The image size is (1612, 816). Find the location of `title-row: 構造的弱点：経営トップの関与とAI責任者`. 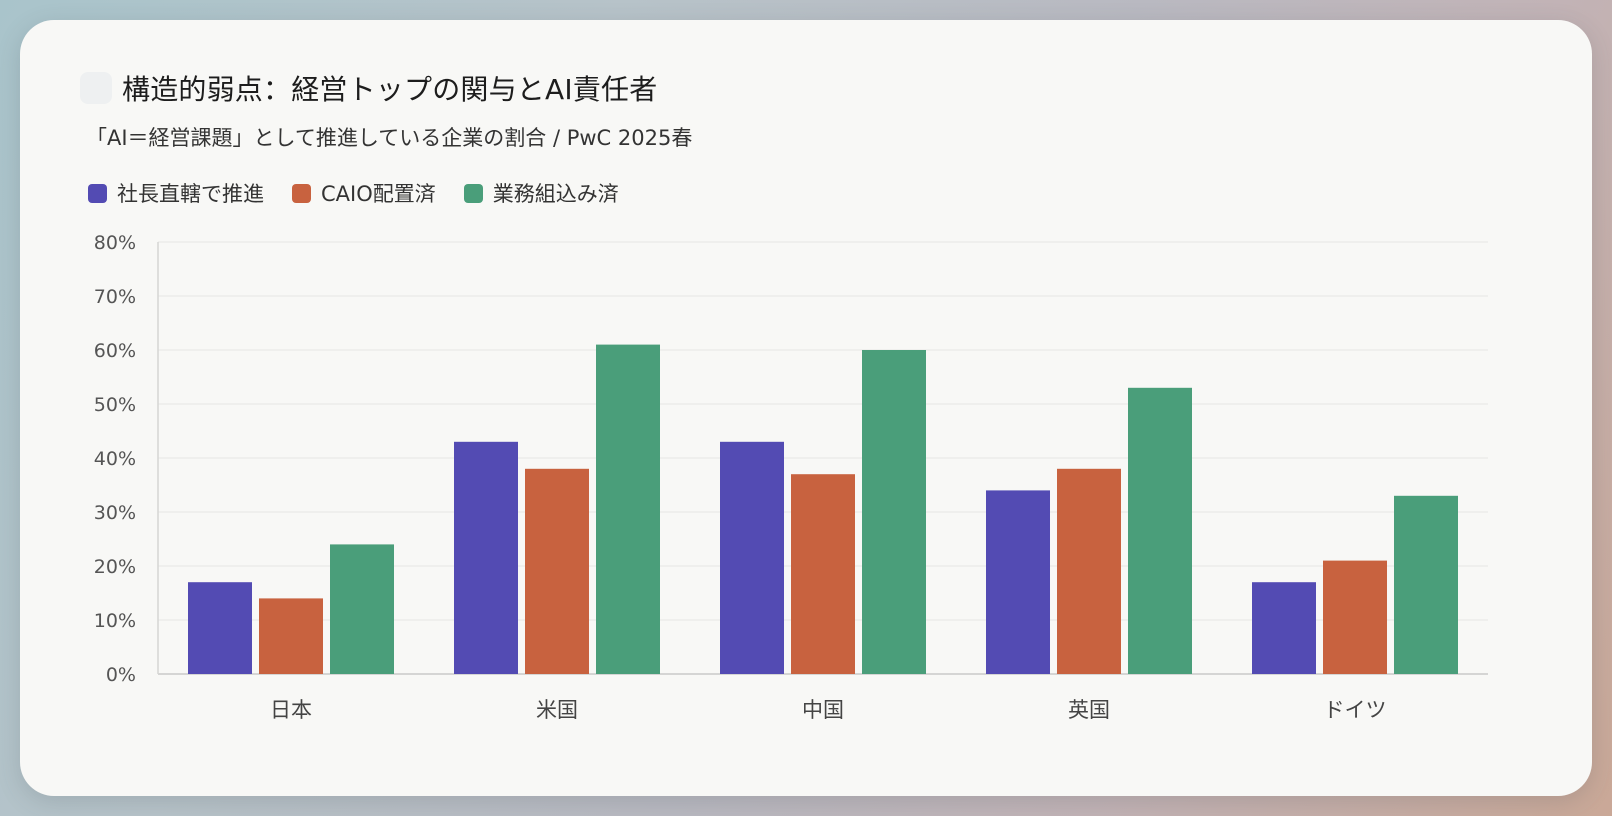

title-row: 構造的弱点：経営トップの関与とAI責任者 is located at coordinates (368, 88).